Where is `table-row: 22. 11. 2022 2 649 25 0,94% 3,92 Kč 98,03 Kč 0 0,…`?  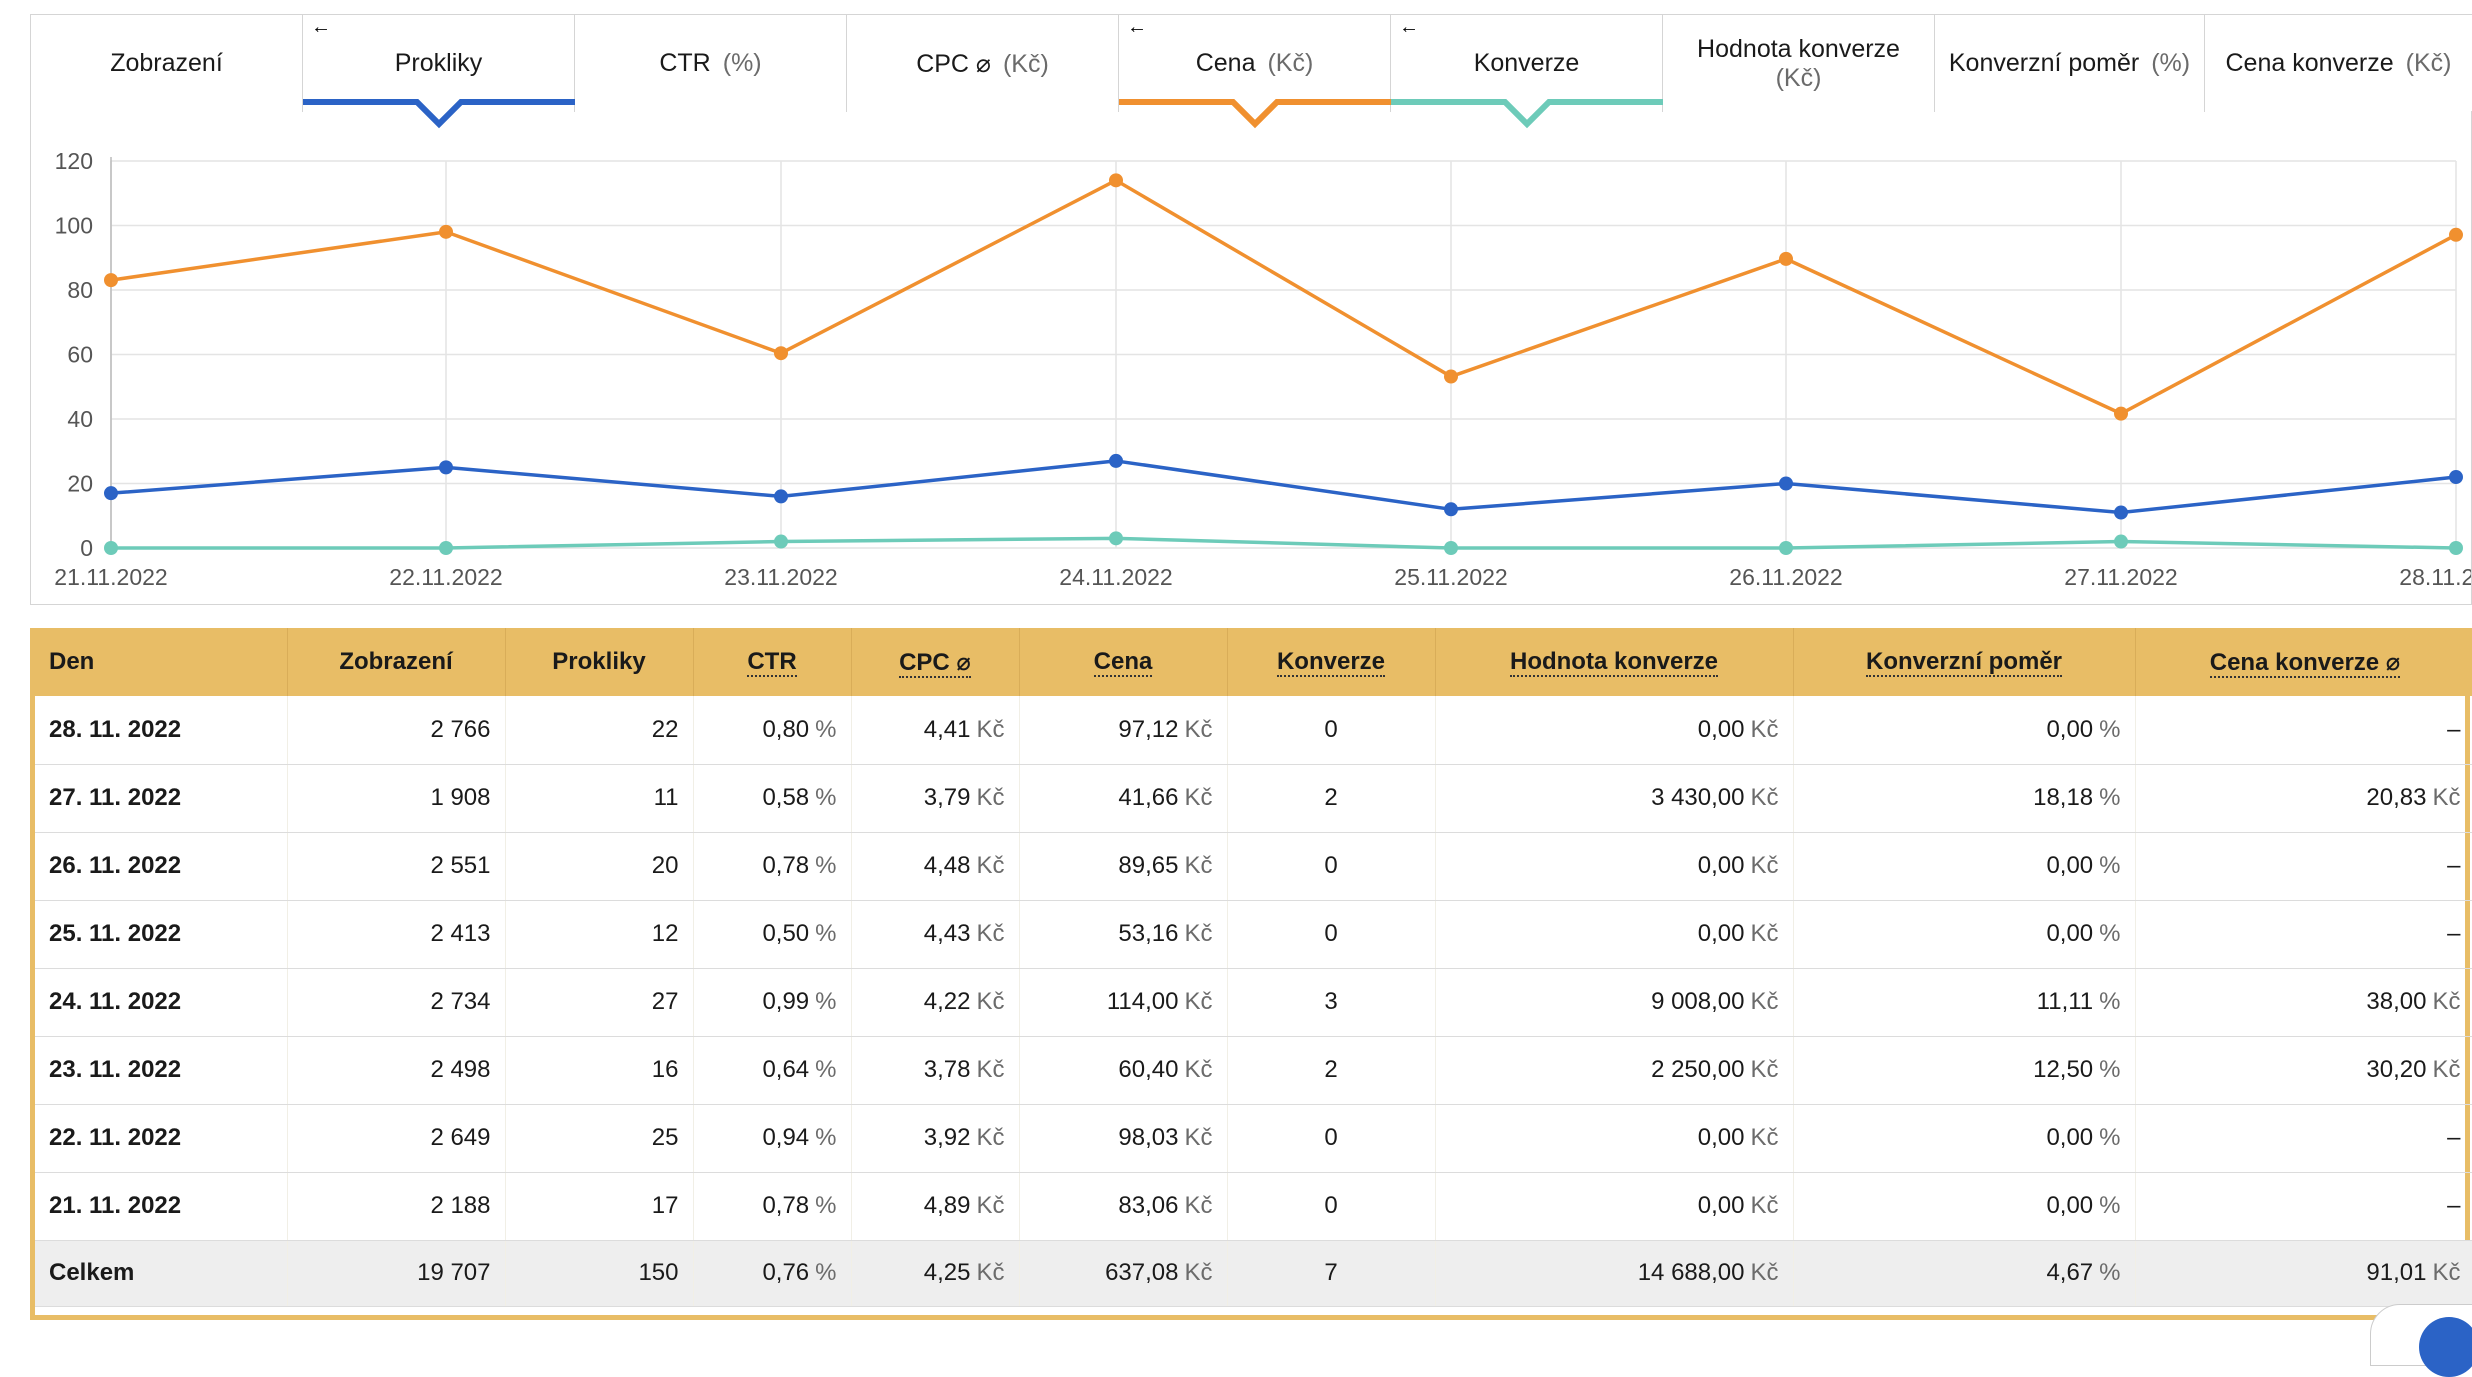
table-row: 22. 11. 2022 2 649 25 0,94% 3,92 Kč 98,03 Kč 0 0,… is located at coordinates (1253, 1138).